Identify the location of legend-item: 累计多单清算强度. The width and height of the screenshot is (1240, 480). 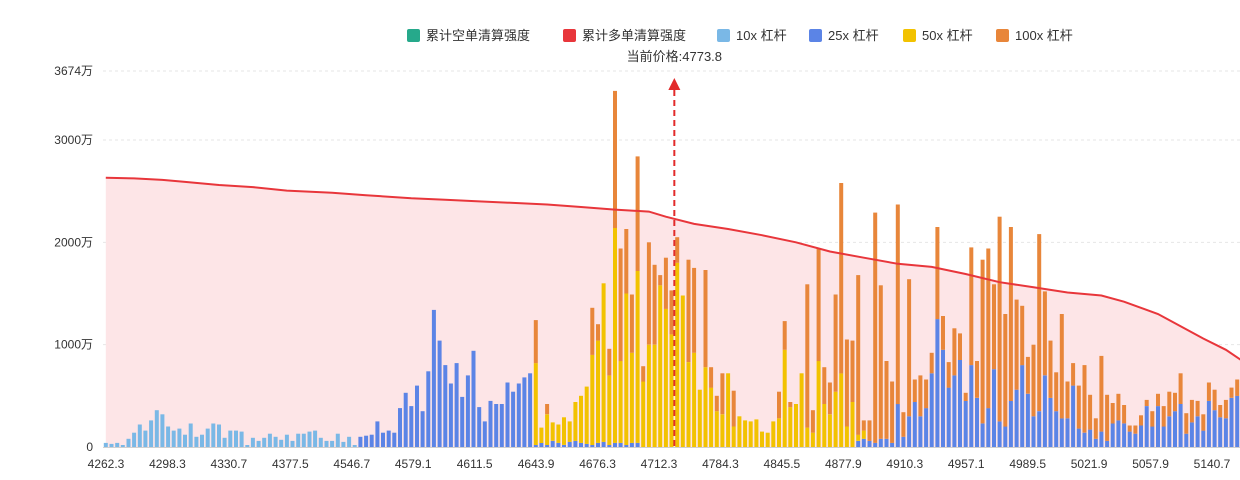
(624, 35).